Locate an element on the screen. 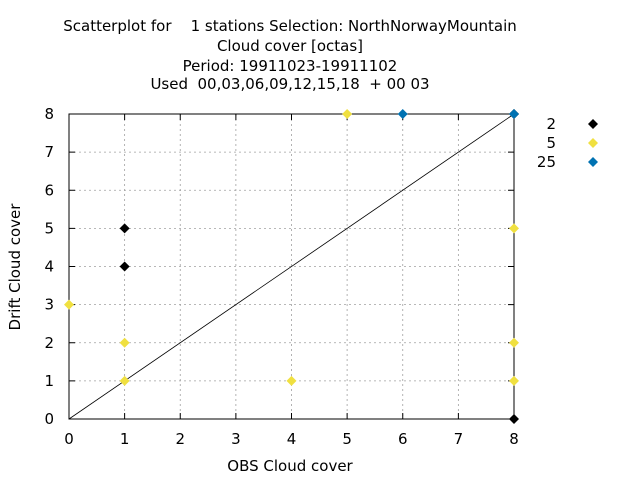 The height and width of the screenshot is (480, 640). x-tick-label: 0 is located at coordinates (69, 439).